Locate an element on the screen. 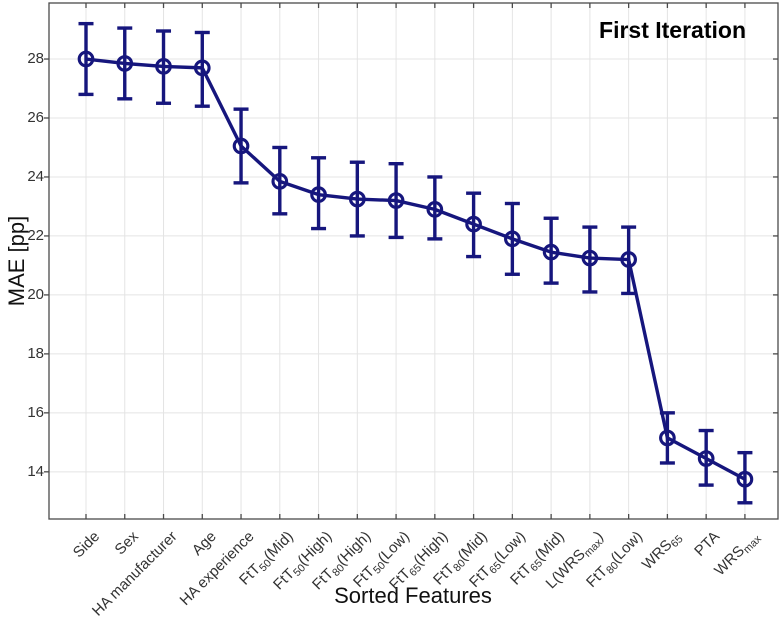 Image resolution: width=782 pixels, height=626 pixels. x-axis-label: Sorted Features is located at coordinates (413, 595).